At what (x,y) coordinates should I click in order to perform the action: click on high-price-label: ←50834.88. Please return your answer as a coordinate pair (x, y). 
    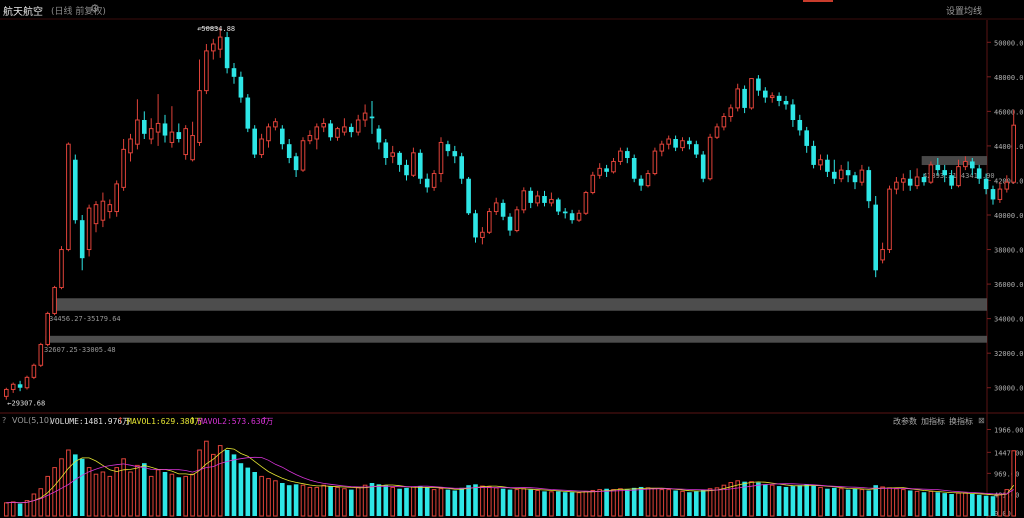
    Looking at the image, I should click on (216, 29).